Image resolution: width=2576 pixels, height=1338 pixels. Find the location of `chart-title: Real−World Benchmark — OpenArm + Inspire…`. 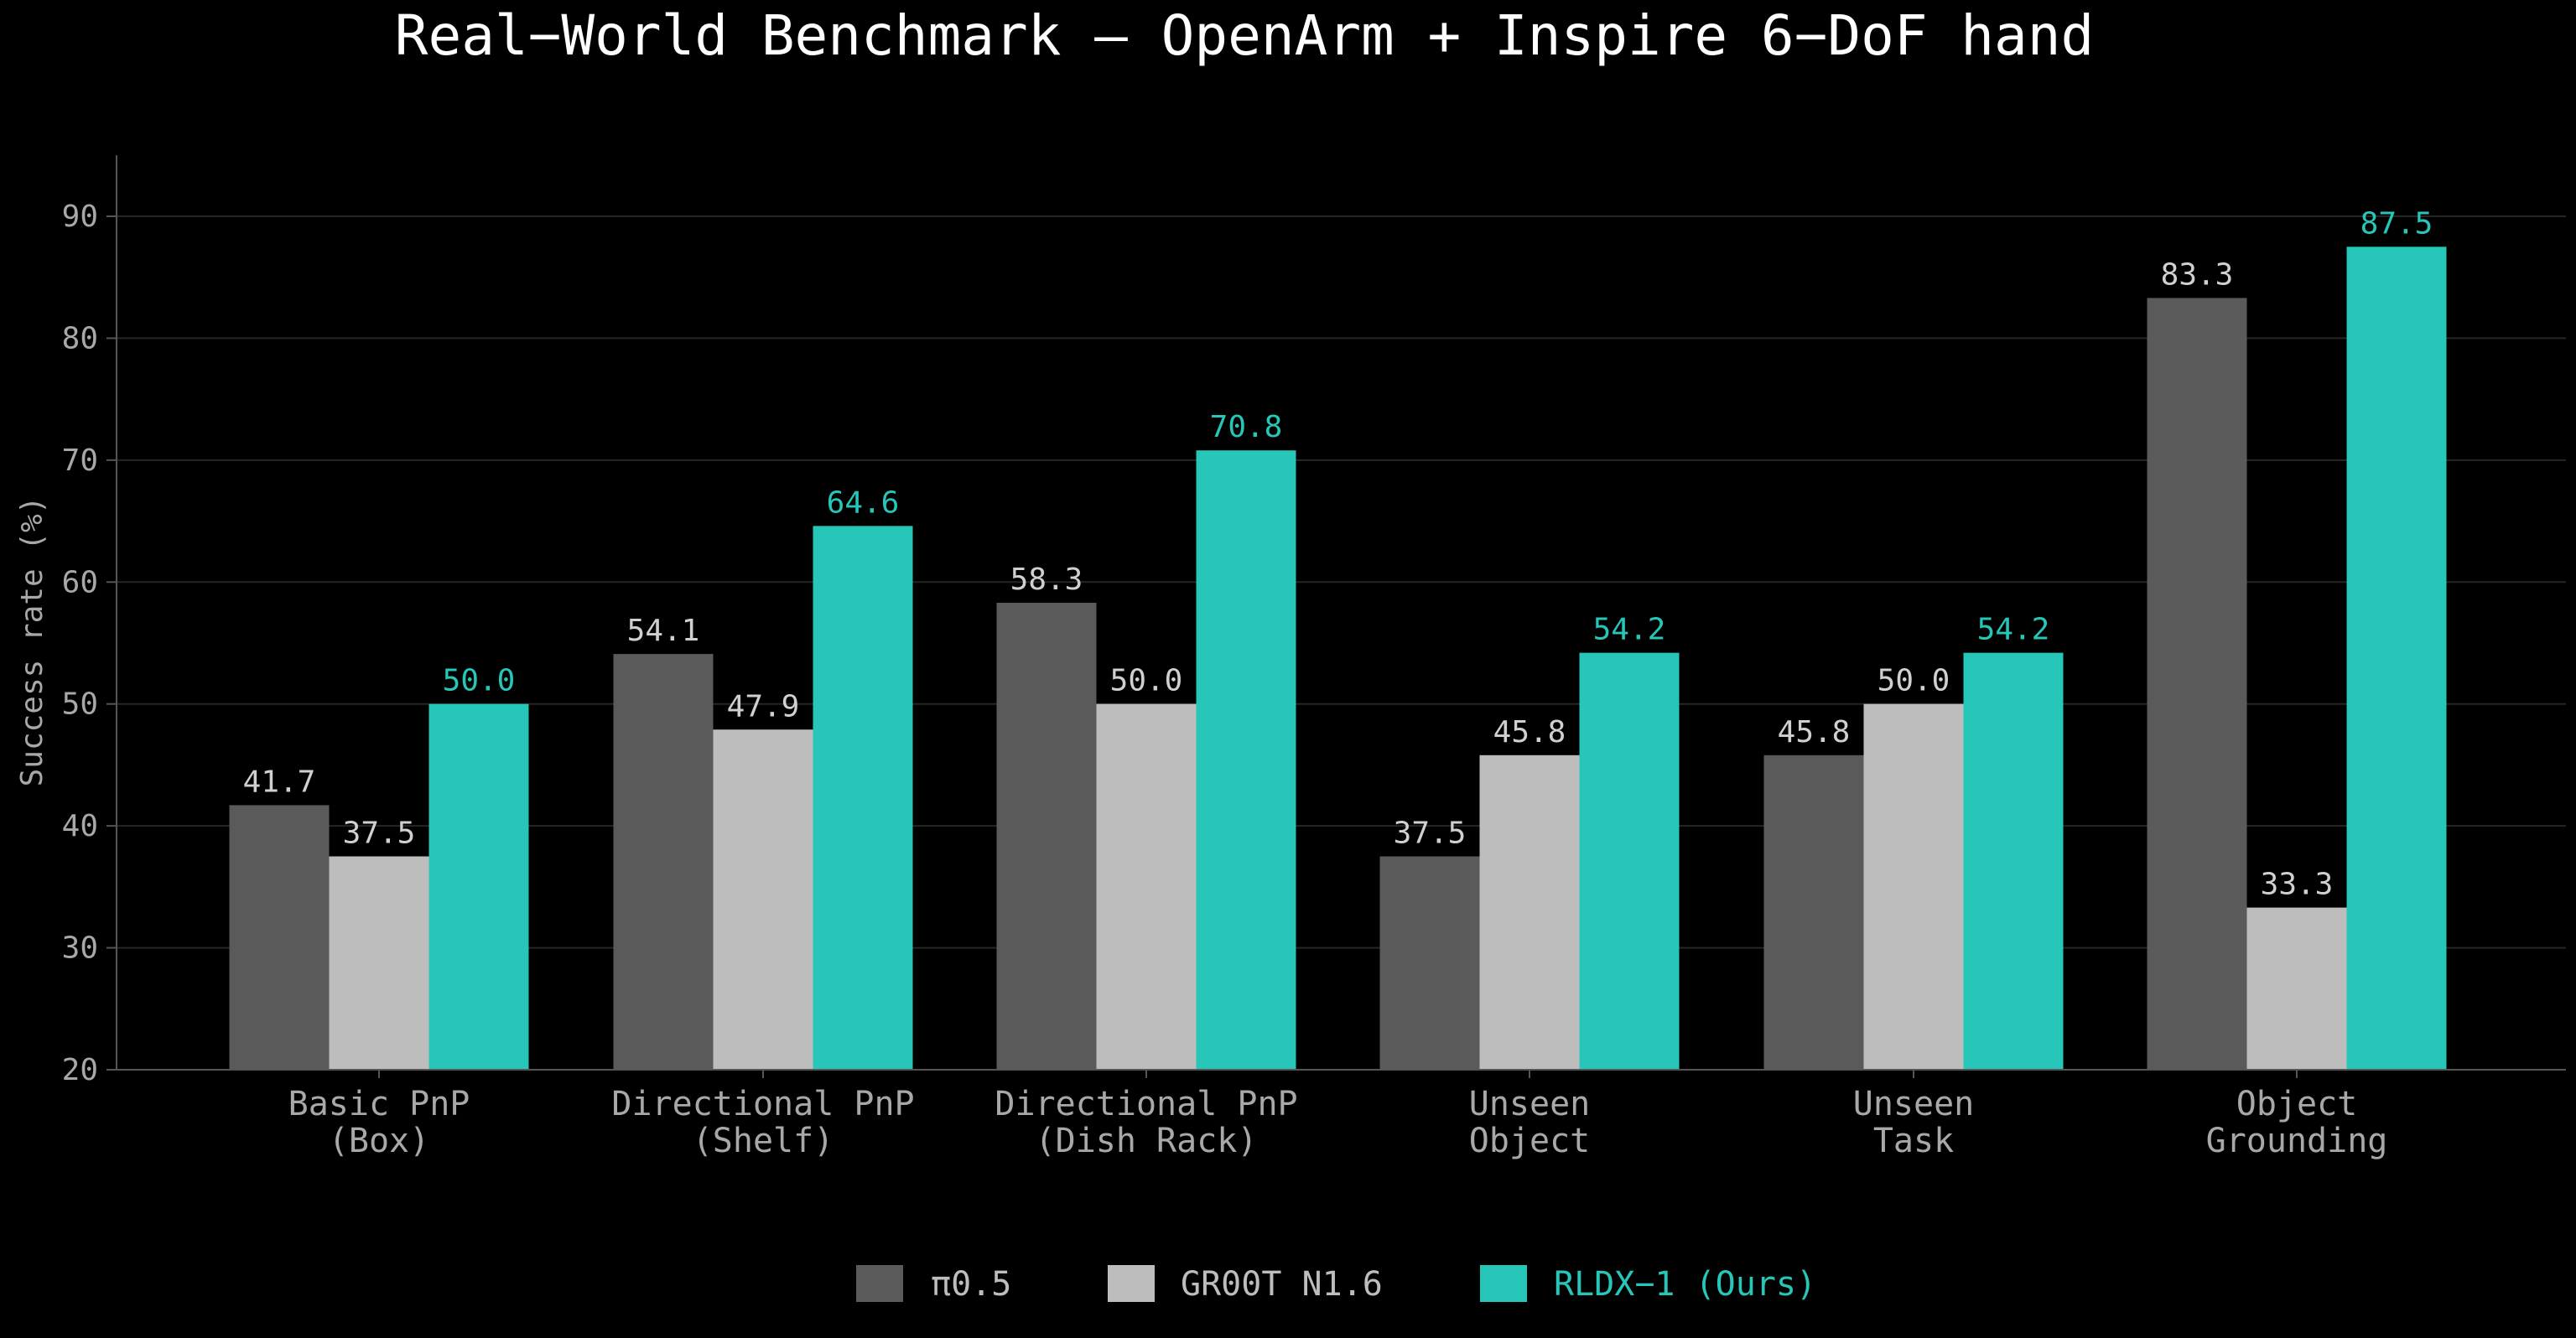

chart-title: Real−World Benchmark — OpenArm + Inspire… is located at coordinates (1245, 35).